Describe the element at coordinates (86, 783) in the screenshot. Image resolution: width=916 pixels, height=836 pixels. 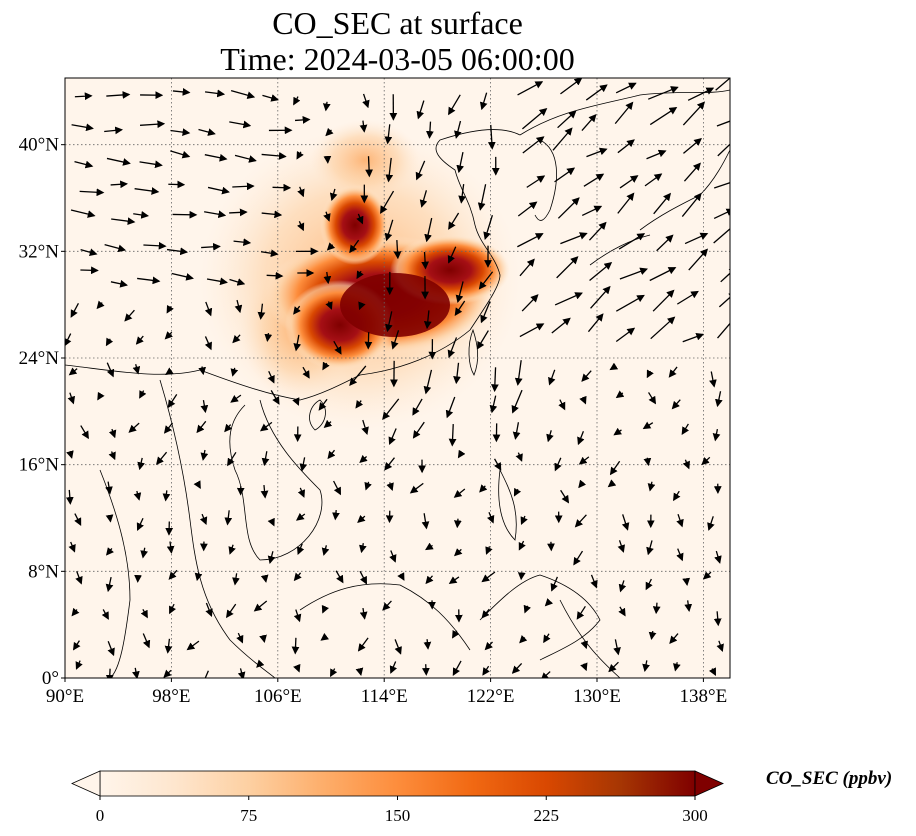
I see `colorbar-min-extension` at that location.